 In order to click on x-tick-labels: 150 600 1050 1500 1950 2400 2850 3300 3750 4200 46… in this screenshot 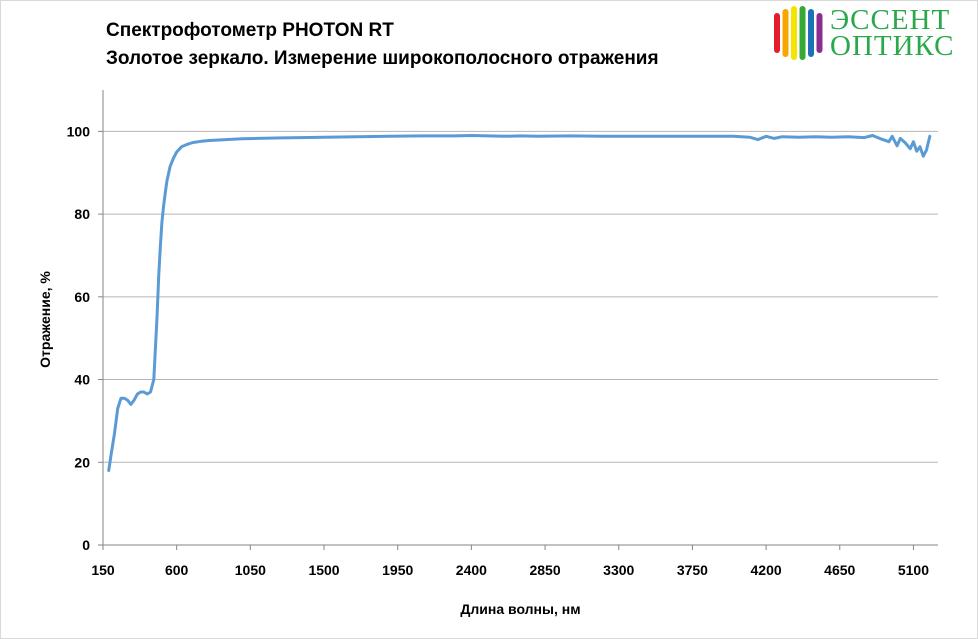, I will do `click(510, 570)`.